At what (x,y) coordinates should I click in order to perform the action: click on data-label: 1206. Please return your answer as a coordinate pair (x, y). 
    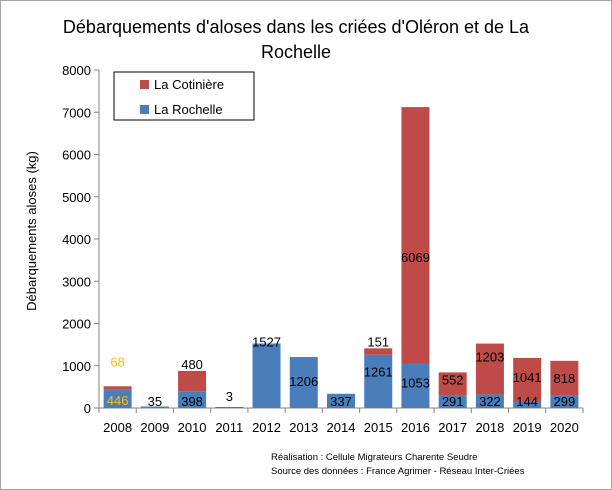
    Looking at the image, I should click on (303, 381).